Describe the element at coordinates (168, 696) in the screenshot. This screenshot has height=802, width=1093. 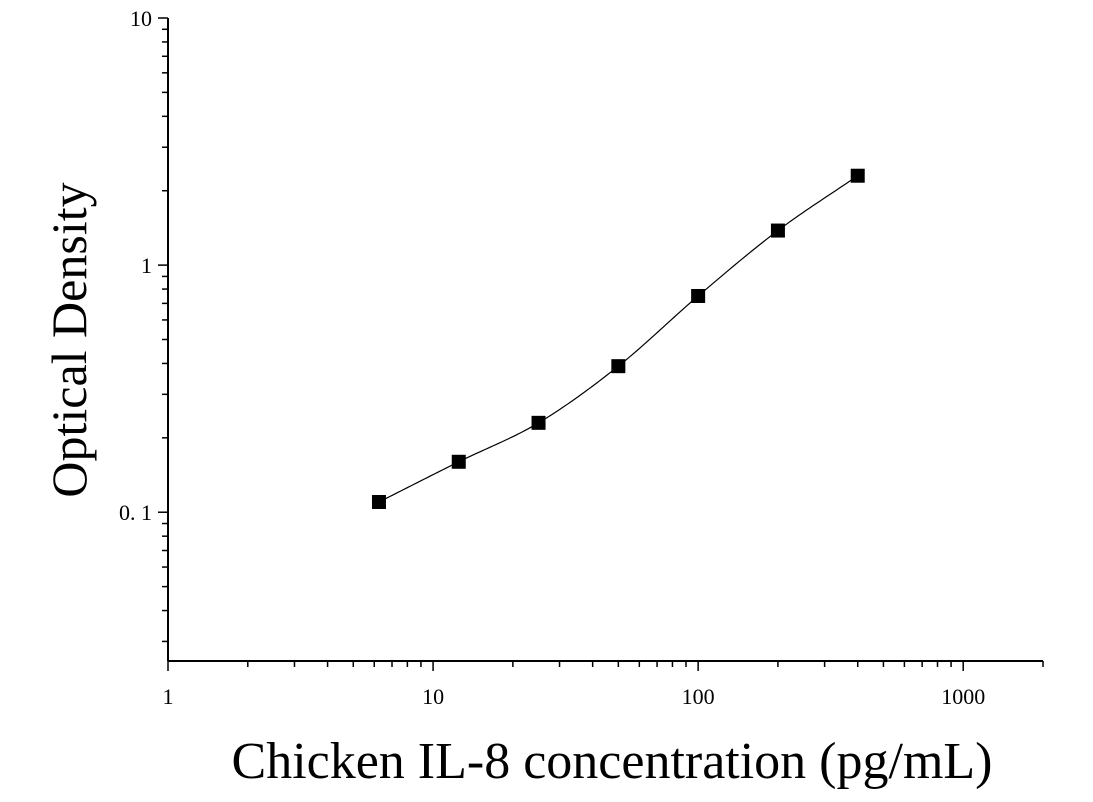
I see `x-tick-label: 1` at that location.